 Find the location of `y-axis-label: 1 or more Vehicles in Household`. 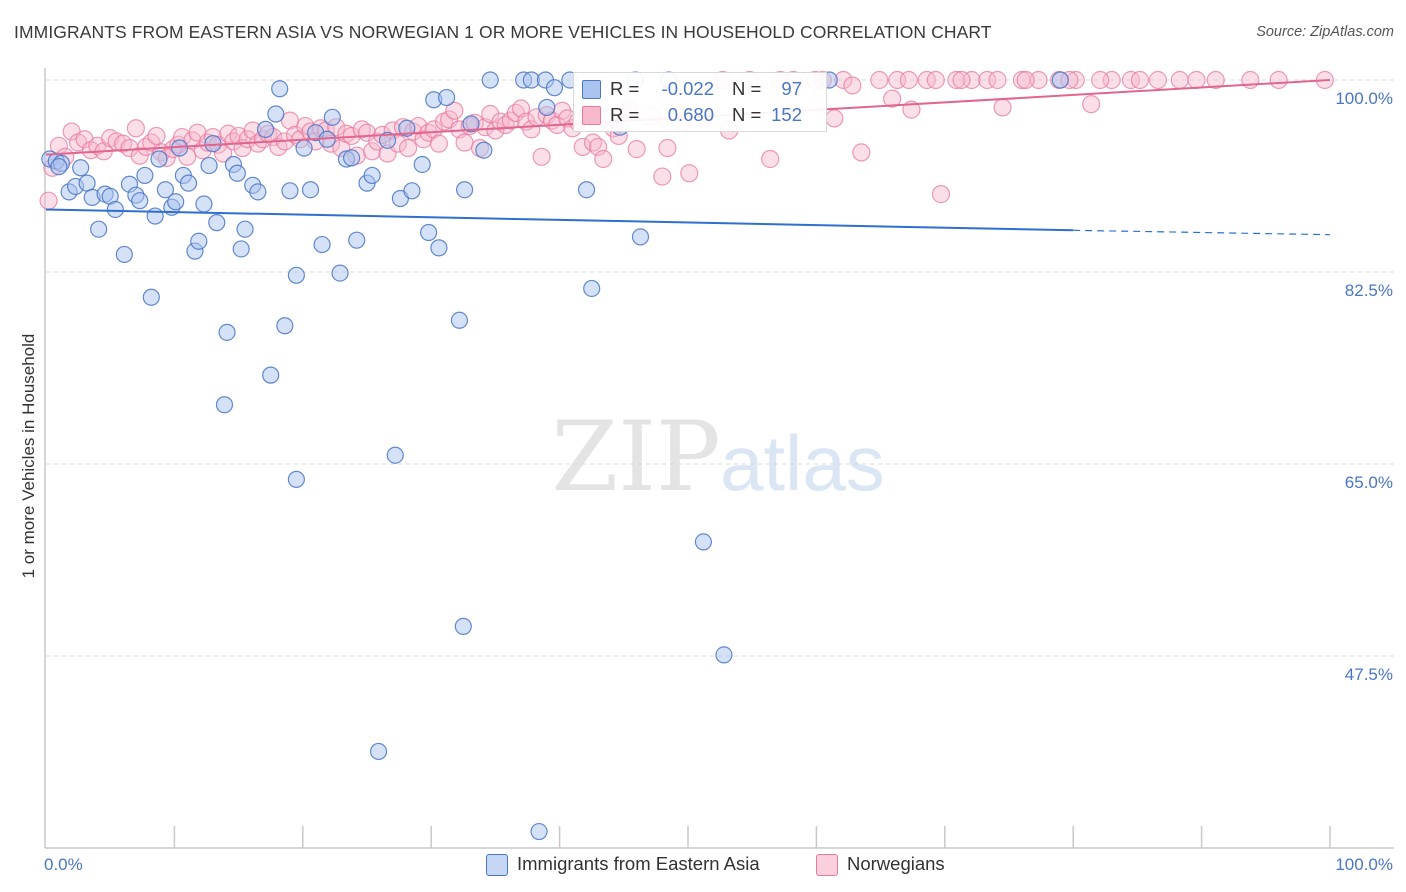

y-axis-label: 1 or more Vehicles in Household is located at coordinates (28, 456).